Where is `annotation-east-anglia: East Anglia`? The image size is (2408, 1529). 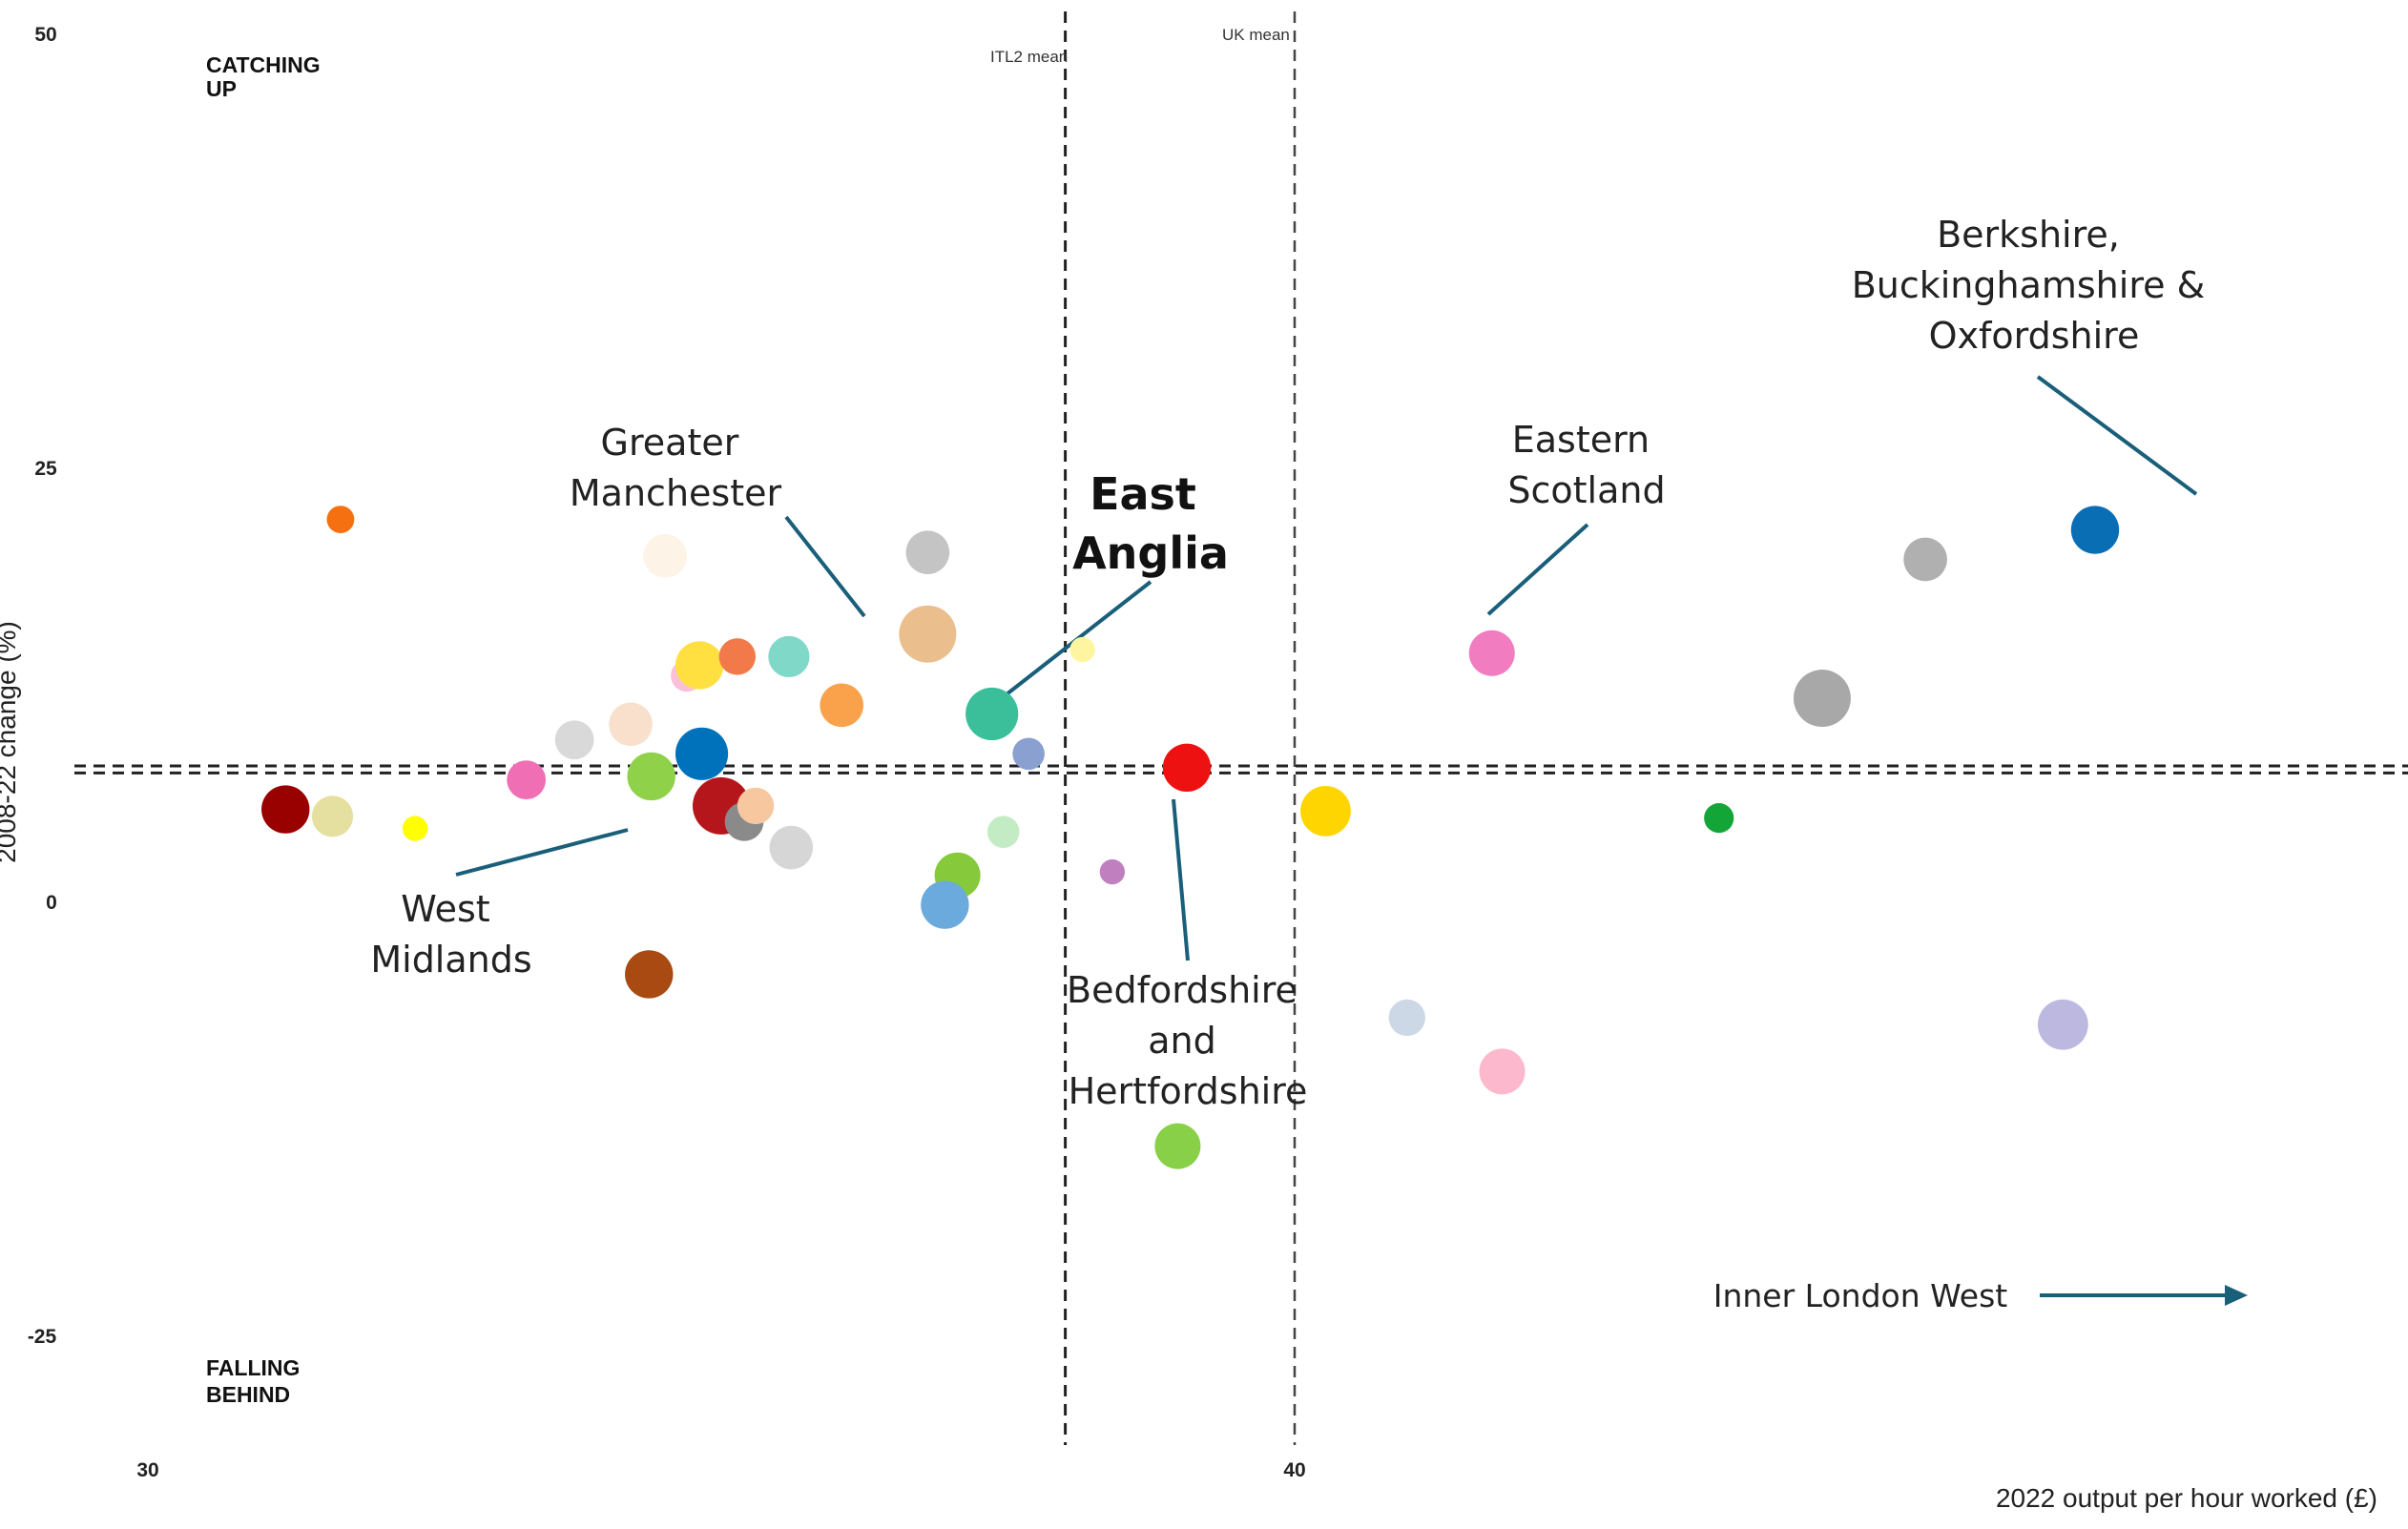
annotation-east-anglia: East Anglia is located at coordinates (1150, 523).